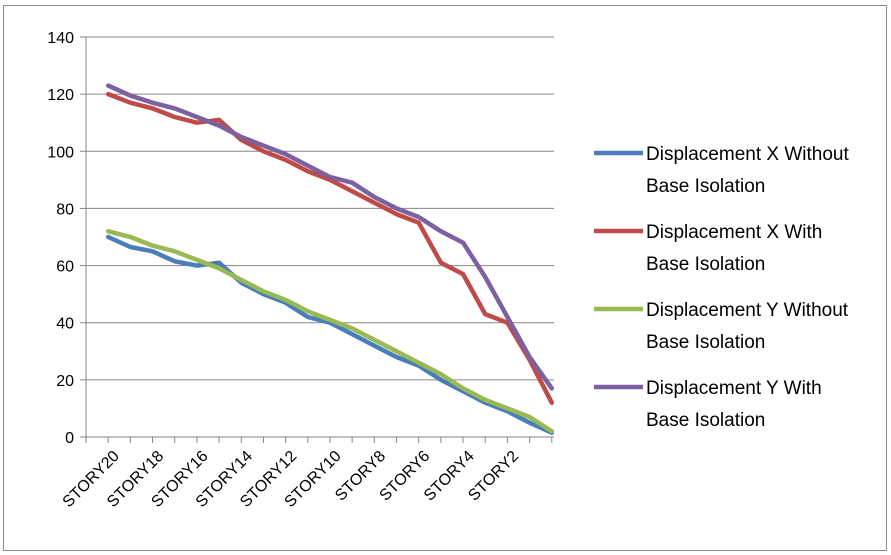  Describe the element at coordinates (69, 438) in the screenshot. I see `y-tick-label: 0` at that location.